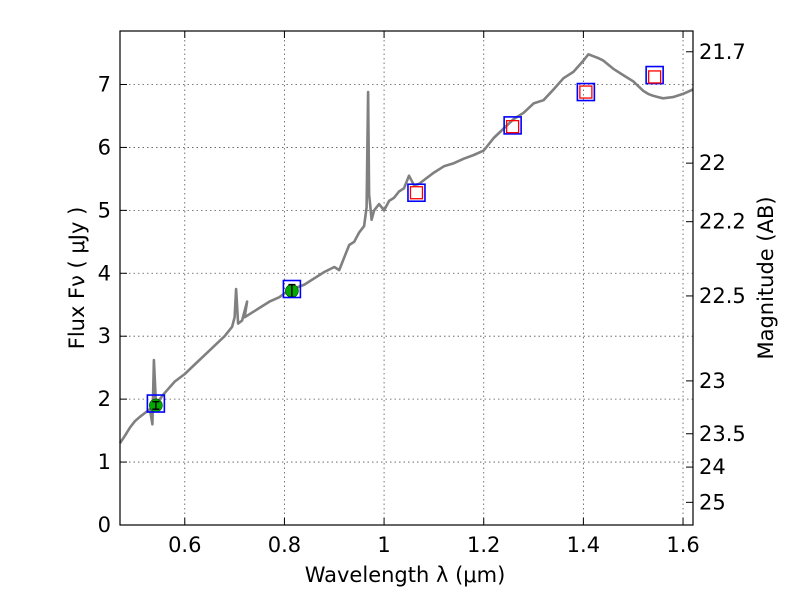  What do you see at coordinates (77, 278) in the screenshot?
I see `y-axis-title: Flux Fν ( μJy )` at bounding box center [77, 278].